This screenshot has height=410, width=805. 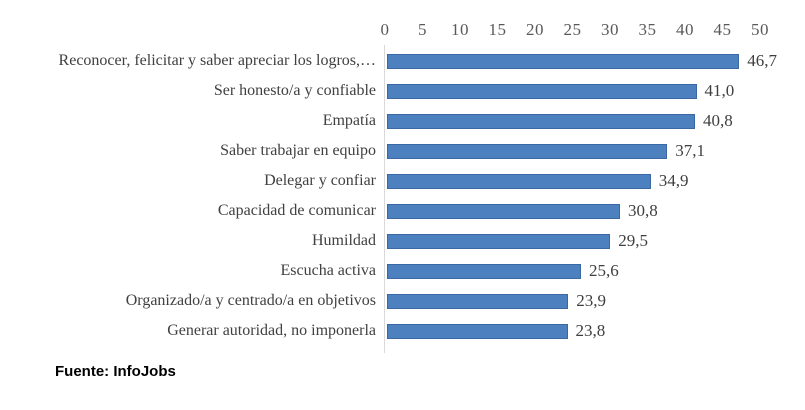 What do you see at coordinates (647, 29) in the screenshot?
I see `x-tick-label: 35` at bounding box center [647, 29].